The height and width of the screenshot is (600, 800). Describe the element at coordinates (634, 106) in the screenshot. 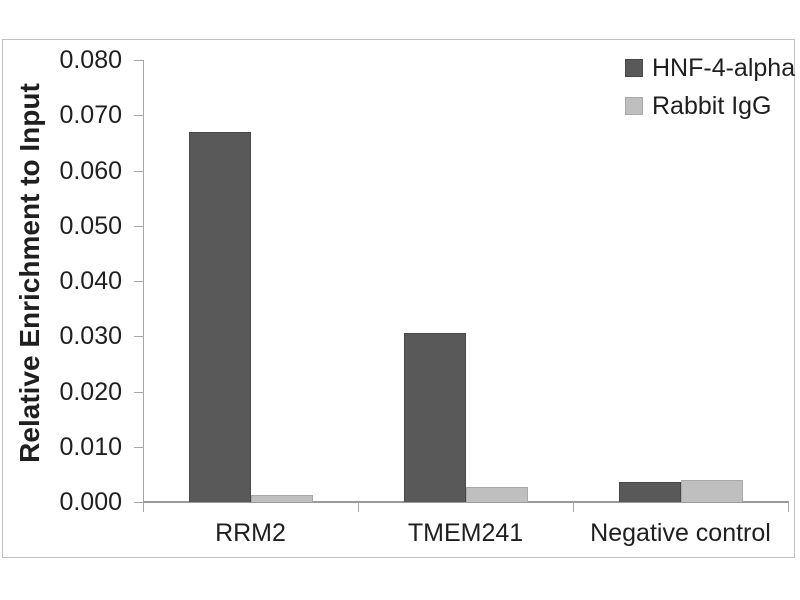

I see `legend-swatch-rabbit-igg-icon` at that location.